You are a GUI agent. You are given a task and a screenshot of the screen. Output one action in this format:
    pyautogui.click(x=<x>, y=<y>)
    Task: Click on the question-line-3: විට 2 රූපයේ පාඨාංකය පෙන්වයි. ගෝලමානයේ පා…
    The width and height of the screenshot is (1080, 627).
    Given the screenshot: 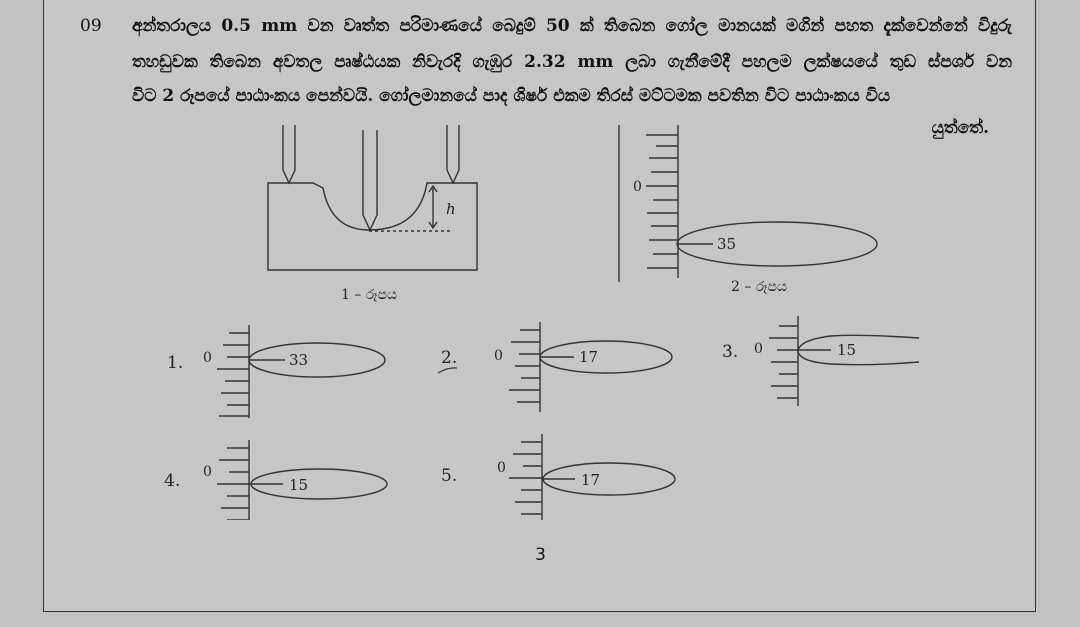 What is the action you would take?
    pyautogui.click(x=511, y=96)
    